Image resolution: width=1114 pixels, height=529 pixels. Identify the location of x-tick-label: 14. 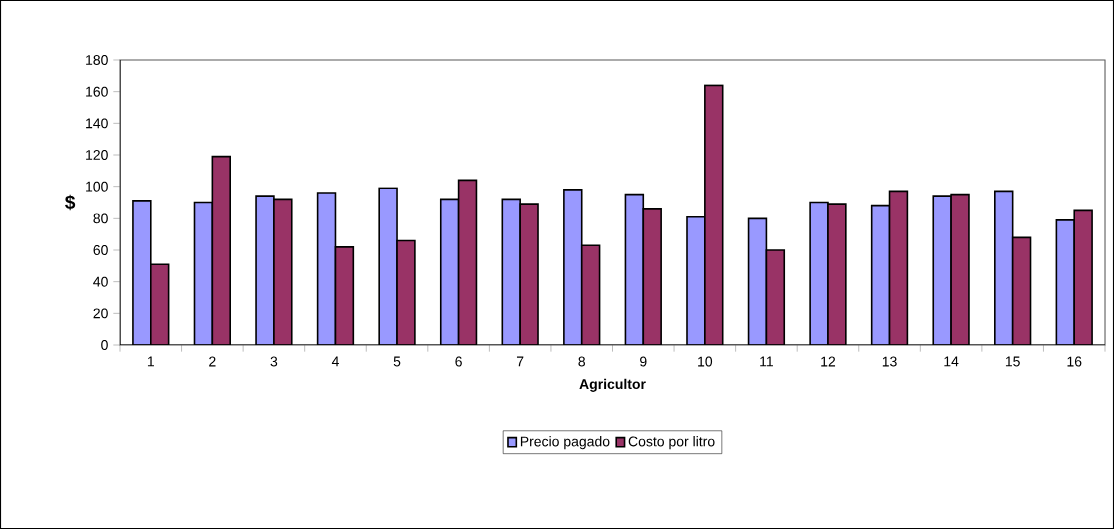
(951, 361).